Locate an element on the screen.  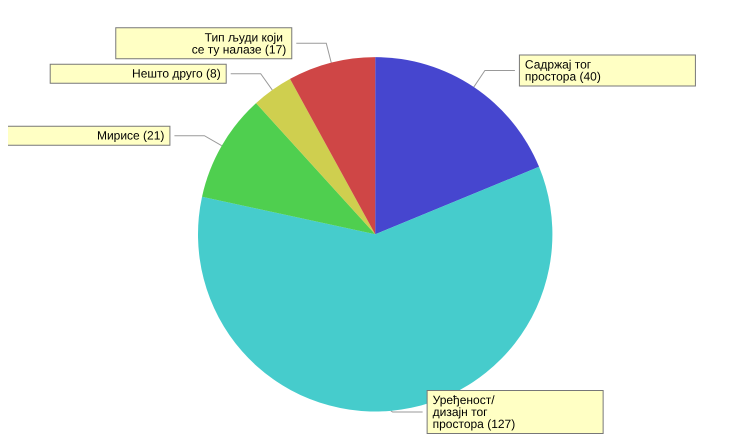
slice-label: Уређеност/ дизајн тог простора (127) is located at coordinates (474, 412).